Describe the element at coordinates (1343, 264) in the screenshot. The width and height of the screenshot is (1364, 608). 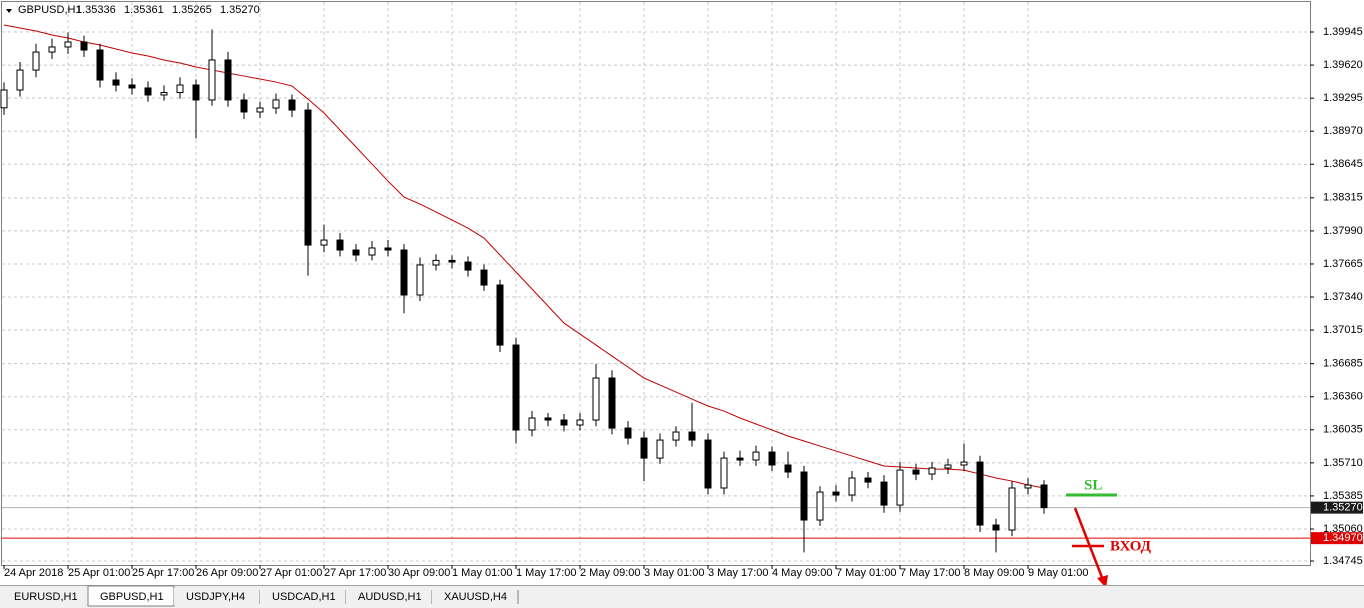
I see `y-tick-label: 1.37665` at that location.